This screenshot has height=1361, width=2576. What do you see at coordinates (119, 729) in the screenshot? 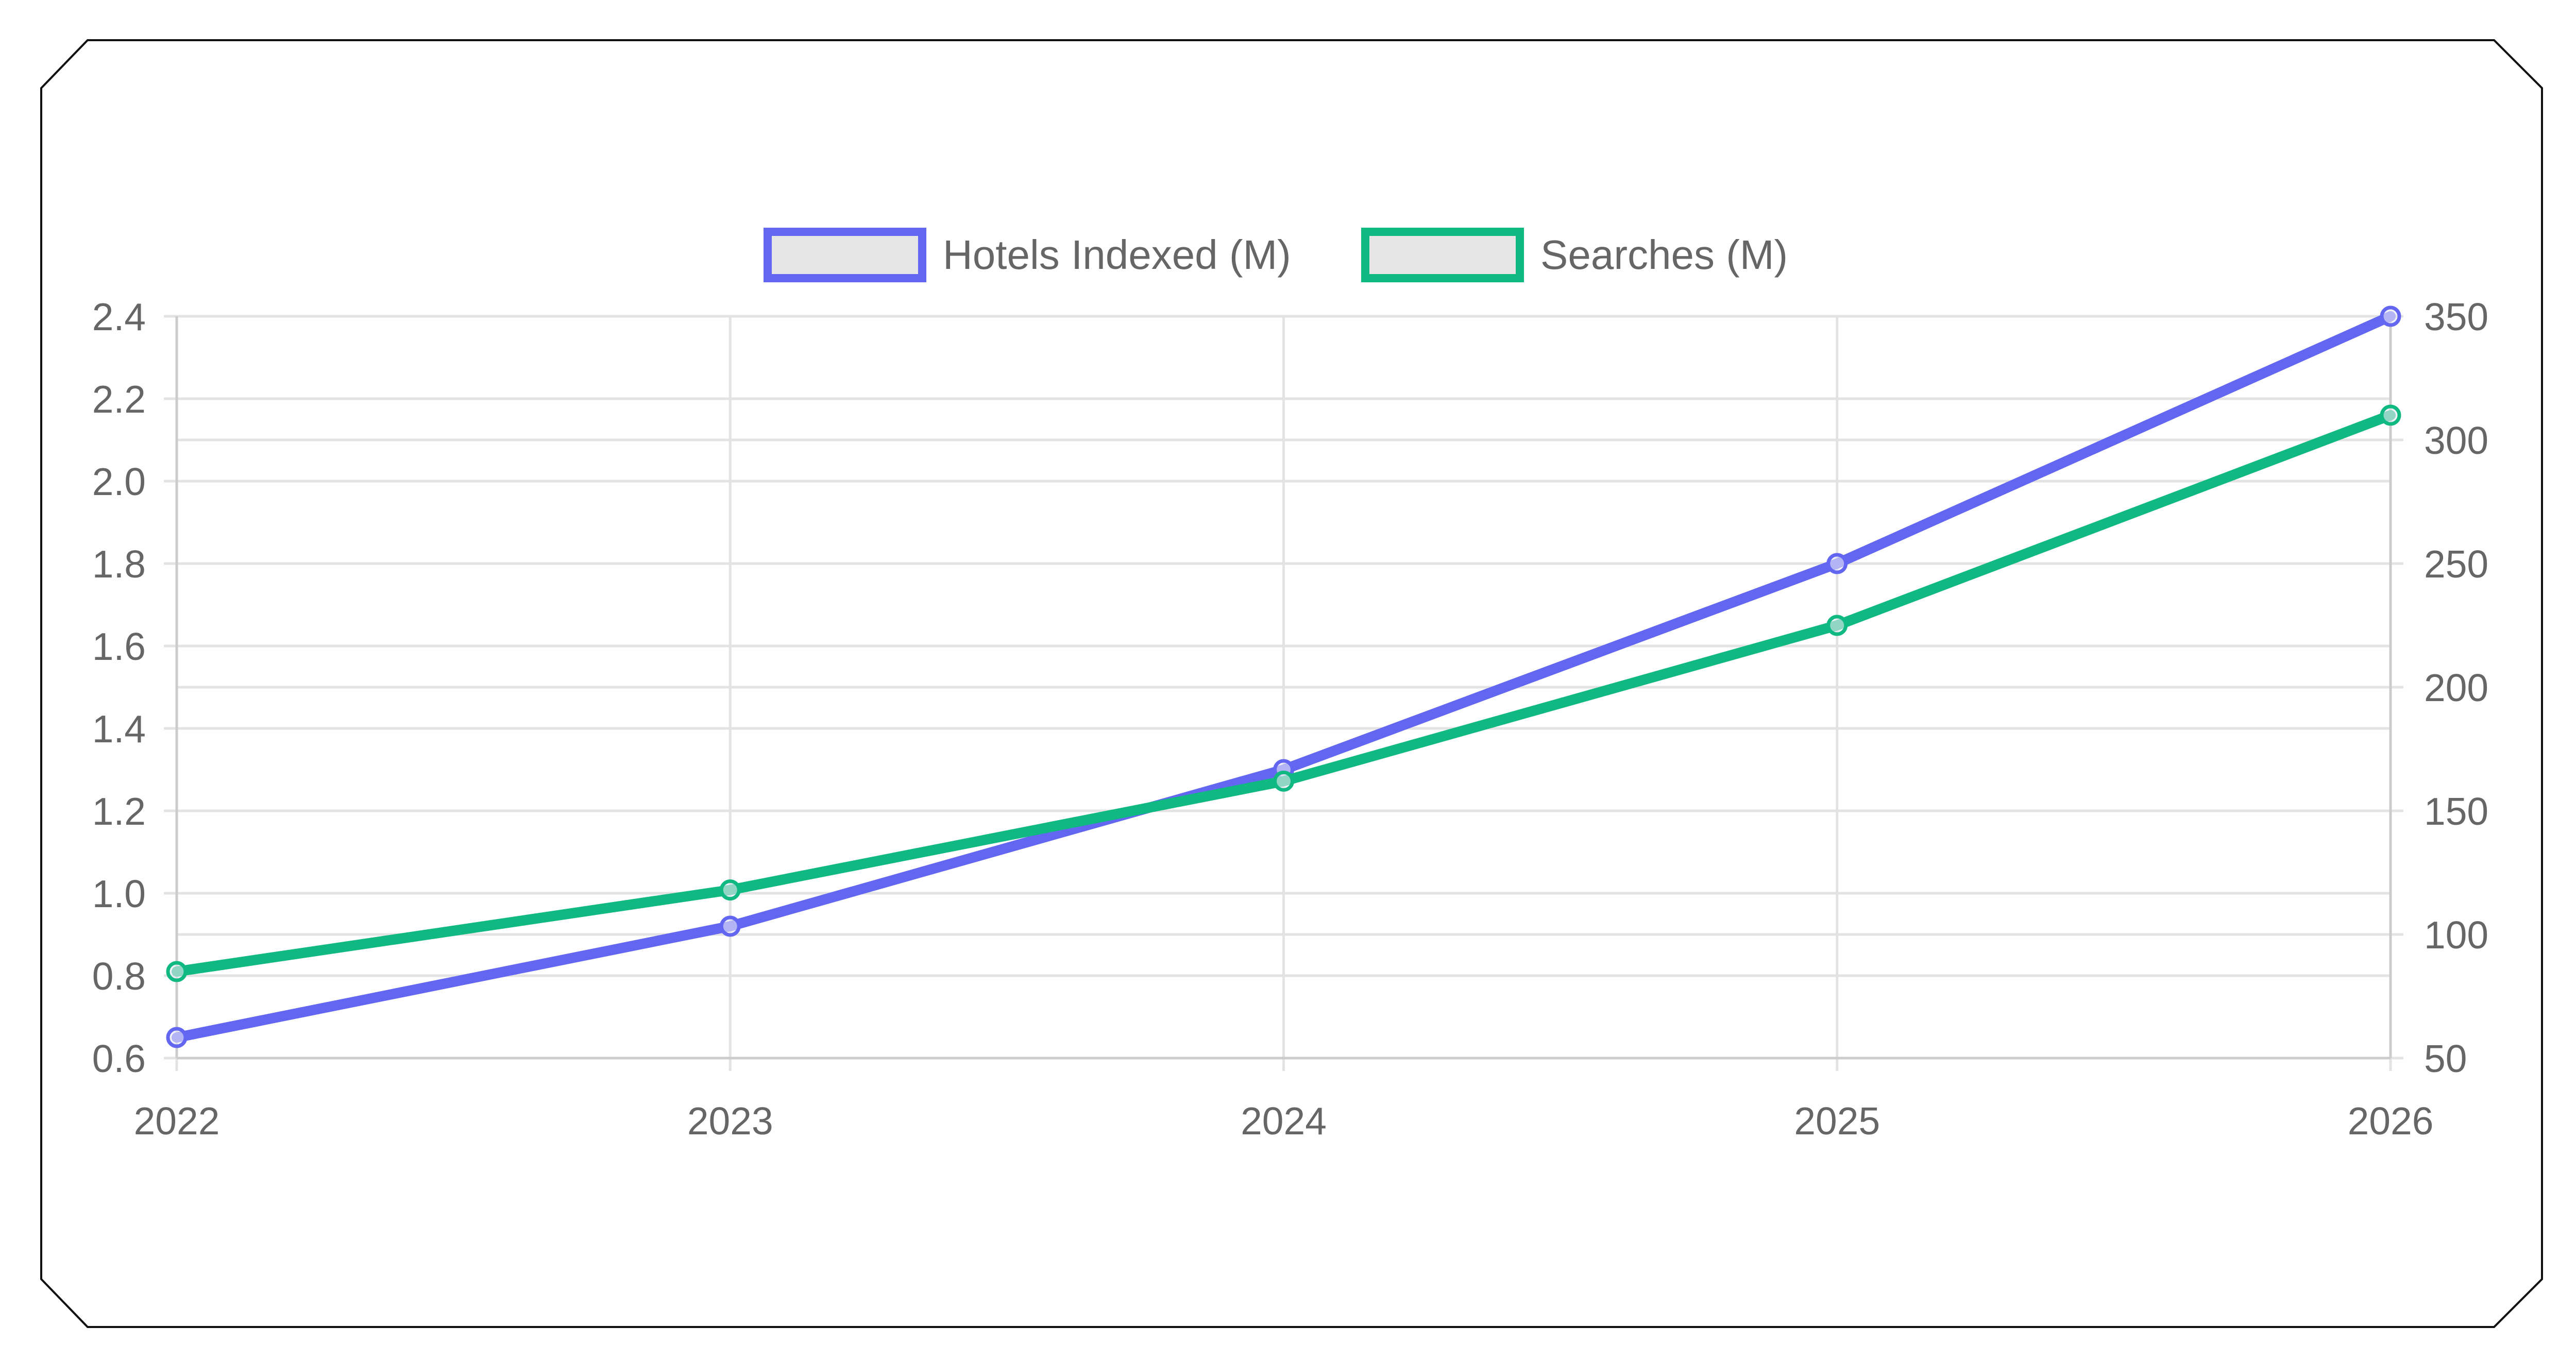
I see `y-left-tick-1-4: 1.4` at bounding box center [119, 729].